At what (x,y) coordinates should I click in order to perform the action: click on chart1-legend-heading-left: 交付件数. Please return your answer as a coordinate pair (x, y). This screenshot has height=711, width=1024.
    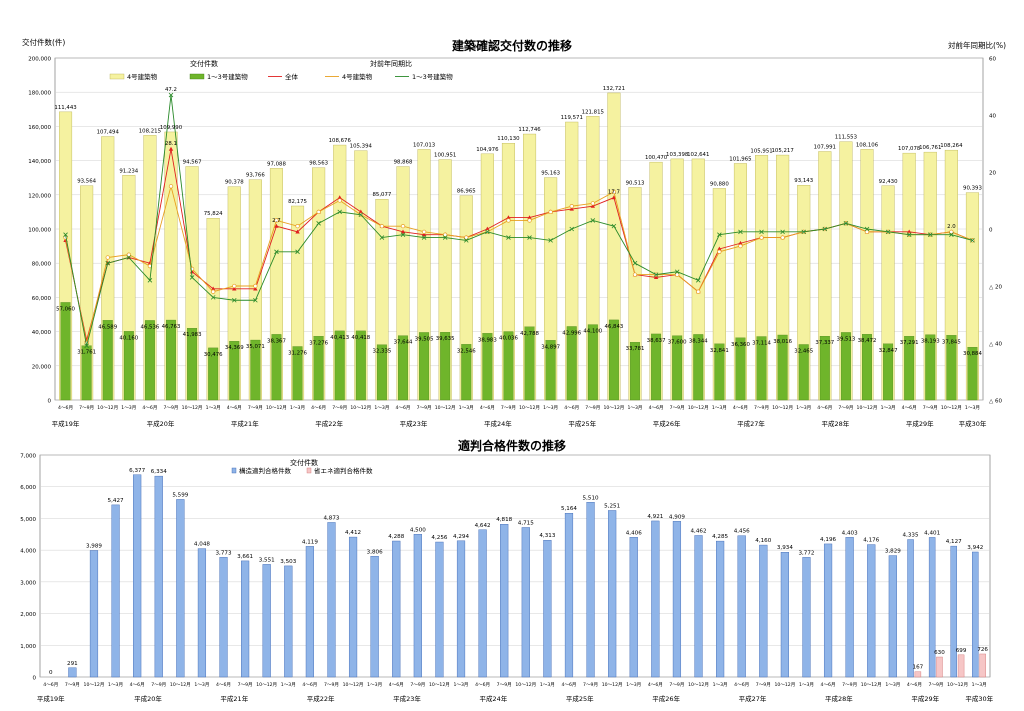
    Looking at the image, I should click on (204, 63).